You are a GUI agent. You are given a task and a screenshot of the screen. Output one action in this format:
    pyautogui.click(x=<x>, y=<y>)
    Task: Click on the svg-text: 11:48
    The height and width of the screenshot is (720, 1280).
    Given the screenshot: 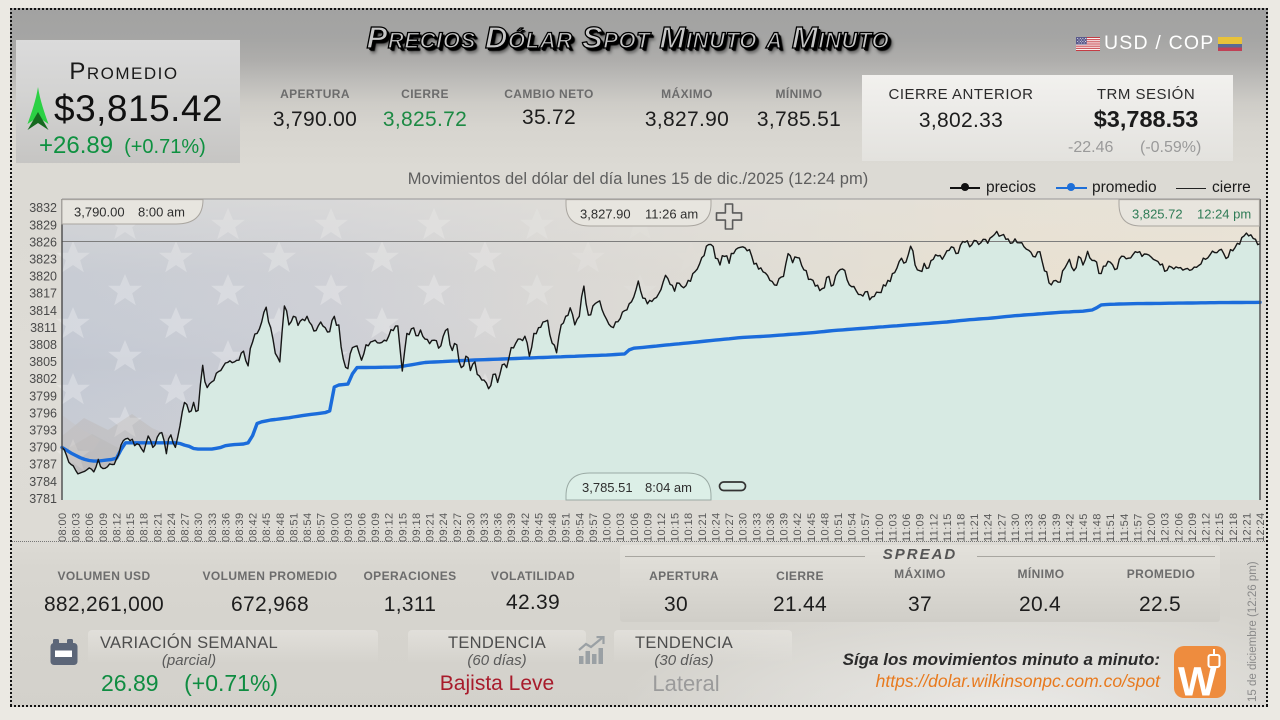 What is the action you would take?
    pyautogui.click(x=1098, y=527)
    